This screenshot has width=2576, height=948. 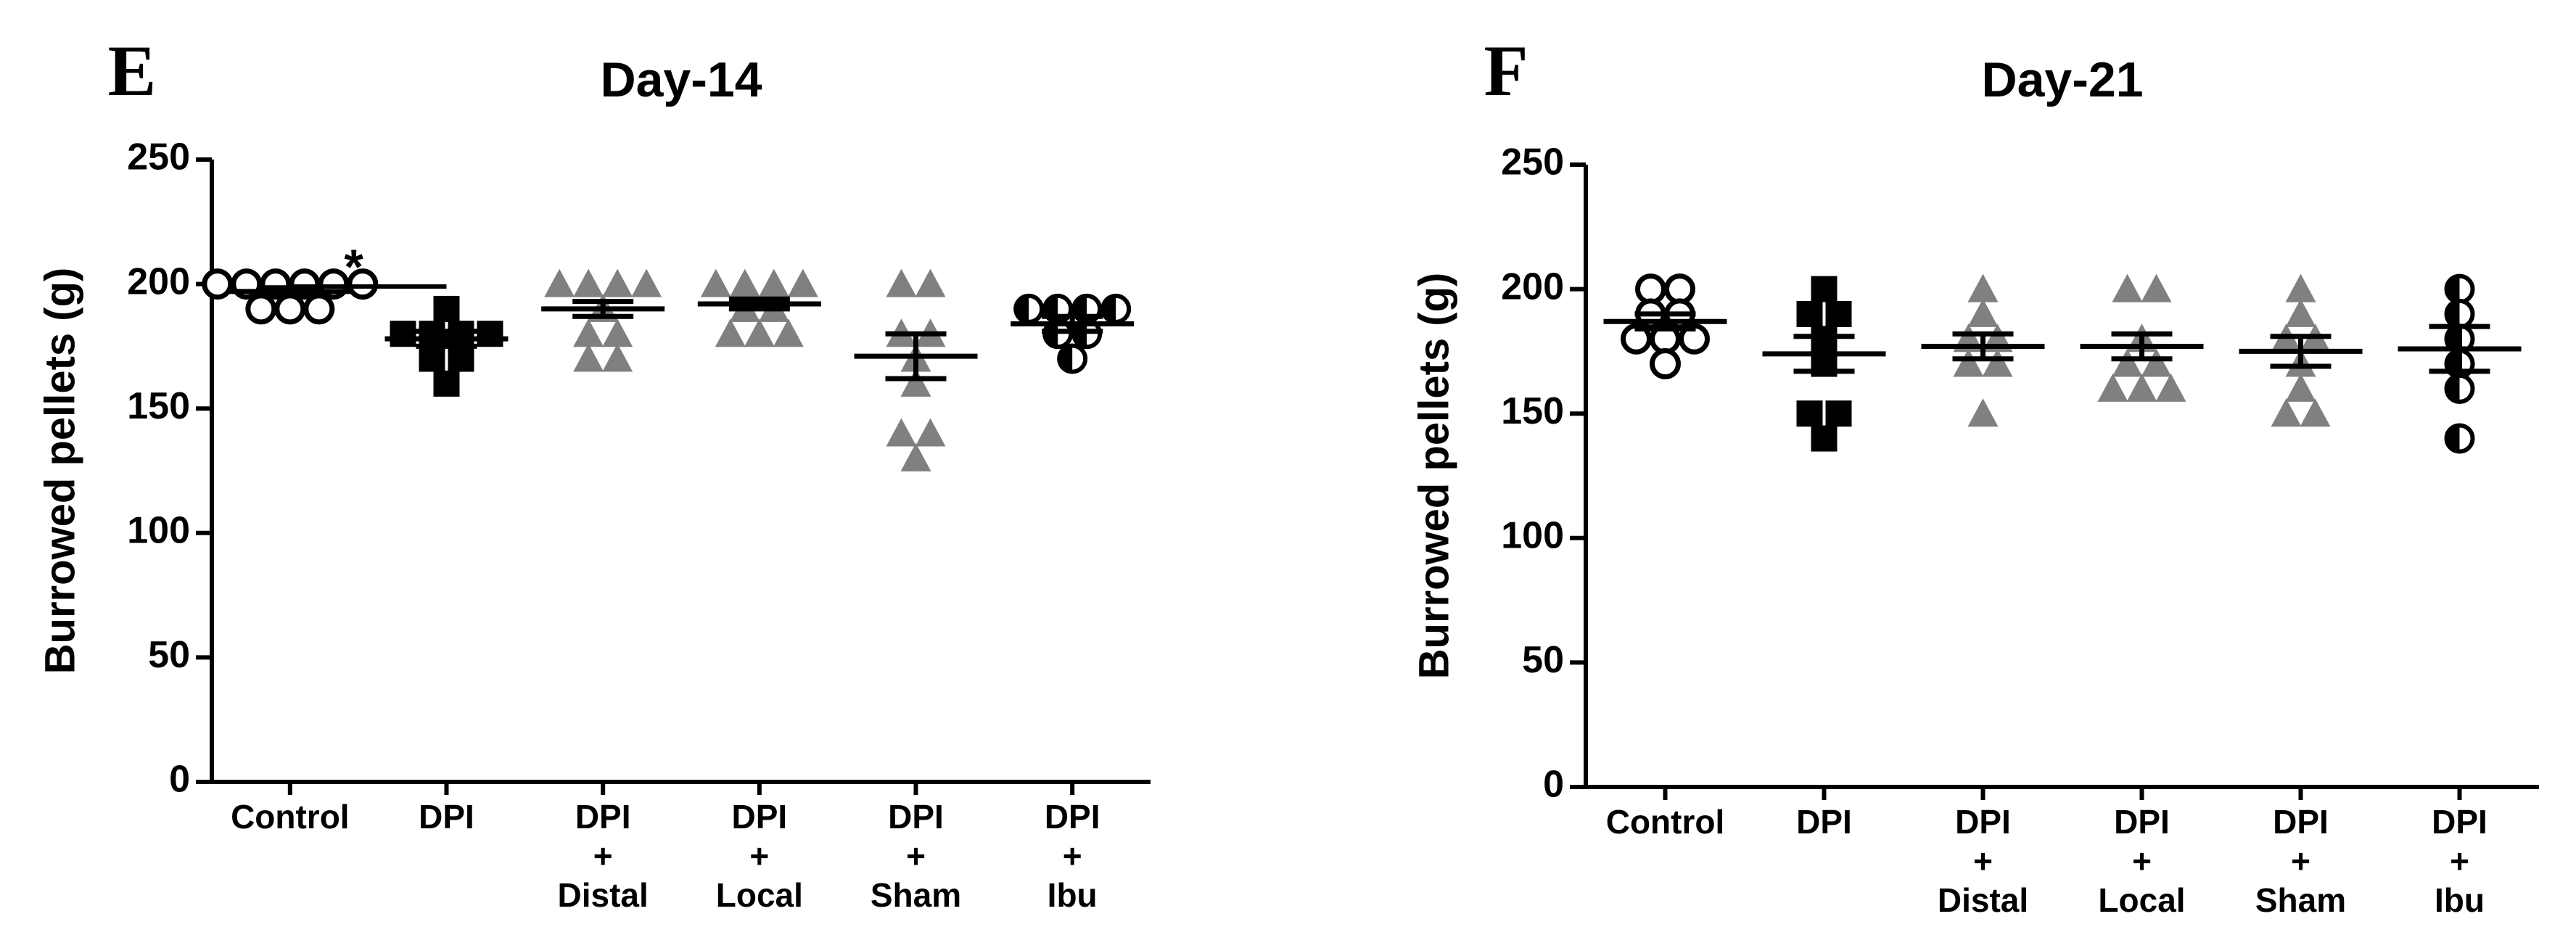 What do you see at coordinates (1532, 411) in the screenshot?
I see `y-tick-label: 150` at bounding box center [1532, 411].